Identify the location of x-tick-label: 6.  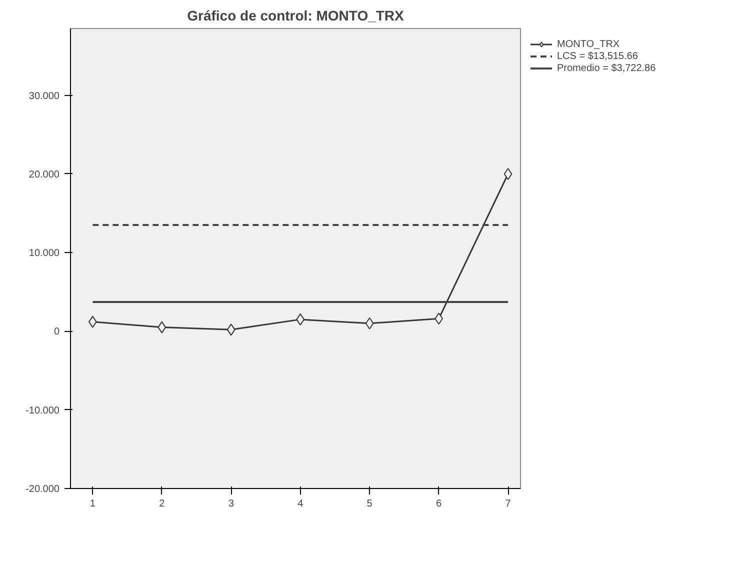
(439, 504).